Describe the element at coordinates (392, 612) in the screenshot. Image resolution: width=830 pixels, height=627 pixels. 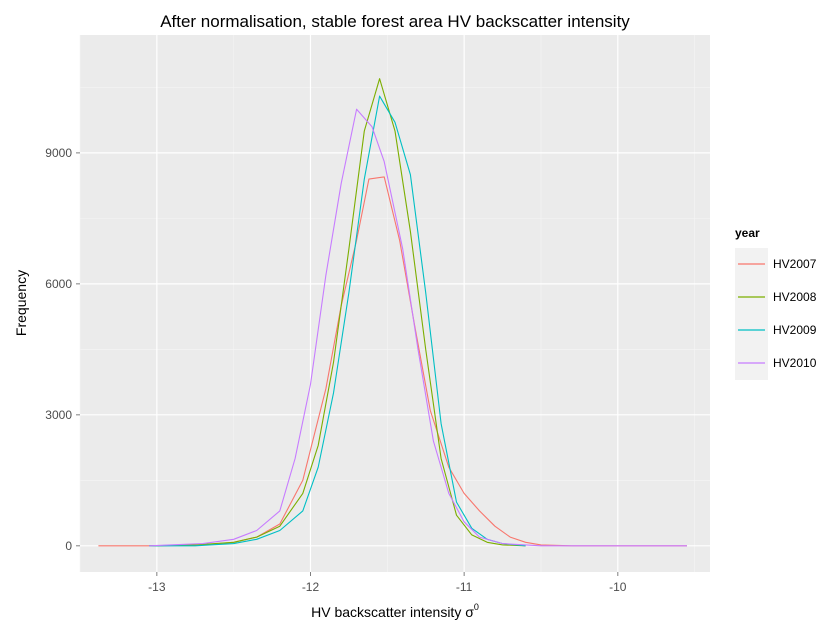
I see `x-axis-title-text: HV backscatter intensity σ` at that location.